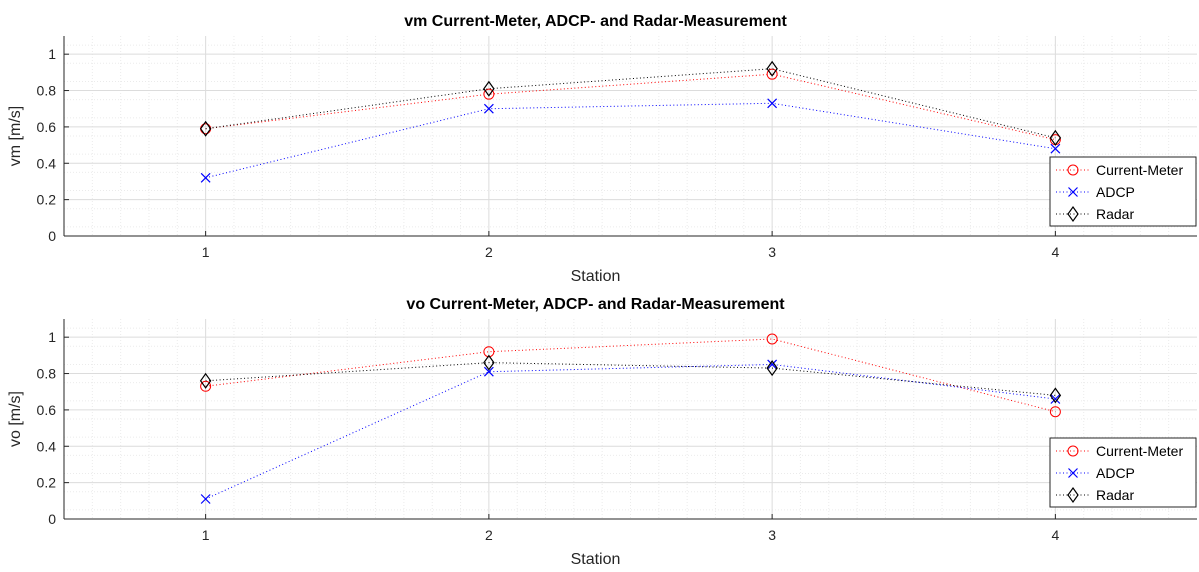 This screenshot has height=572, width=1199. I want to click on vm-y-axis-label: vm [m/s], so click(15, 136).